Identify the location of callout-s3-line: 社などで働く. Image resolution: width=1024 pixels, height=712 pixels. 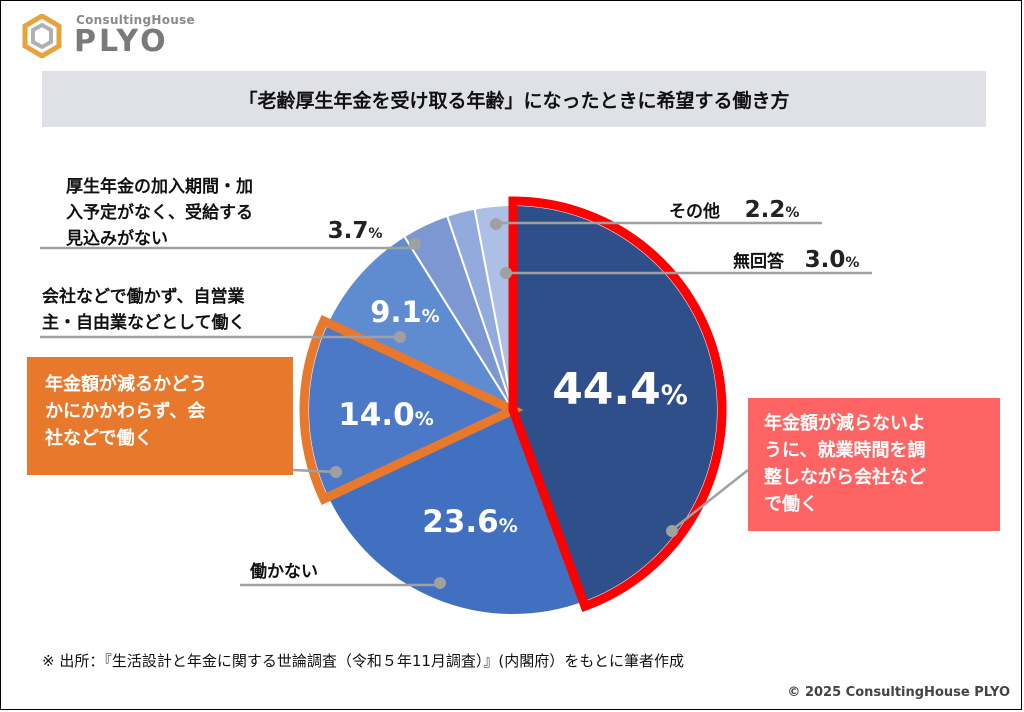
(99, 438).